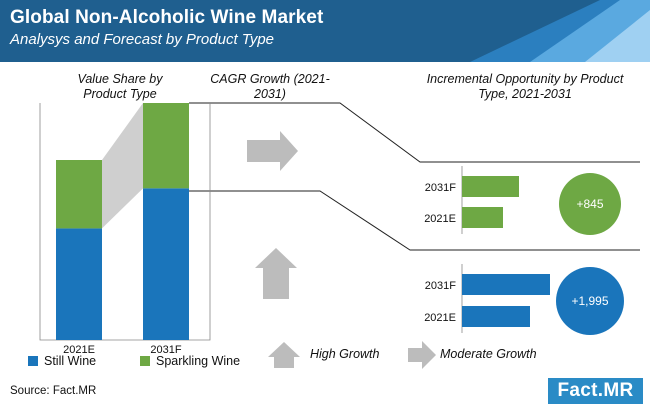  Describe the element at coordinates (276, 273) in the screenshot. I see `high-growth-arrow-icon` at that location.